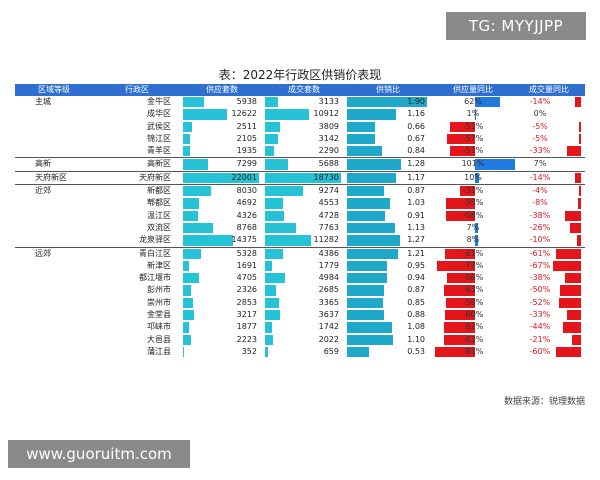 This screenshot has width=600, height=480. I want to click on header-cell: 区域等级, so click(54, 89).